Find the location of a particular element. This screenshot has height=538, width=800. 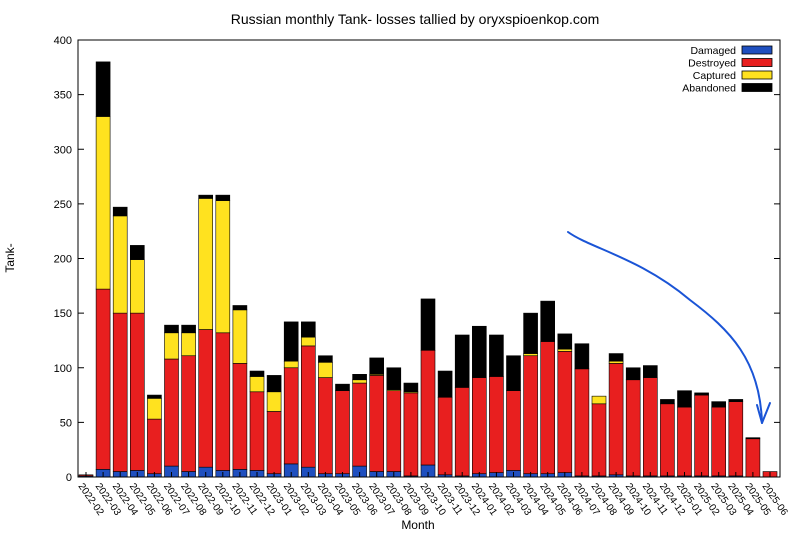

y-axis-label: Tank- is located at coordinates (10, 257).